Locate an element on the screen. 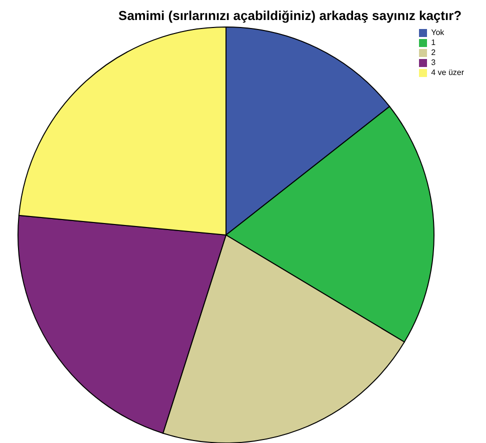  legend-label: Yok is located at coordinates (437, 32).